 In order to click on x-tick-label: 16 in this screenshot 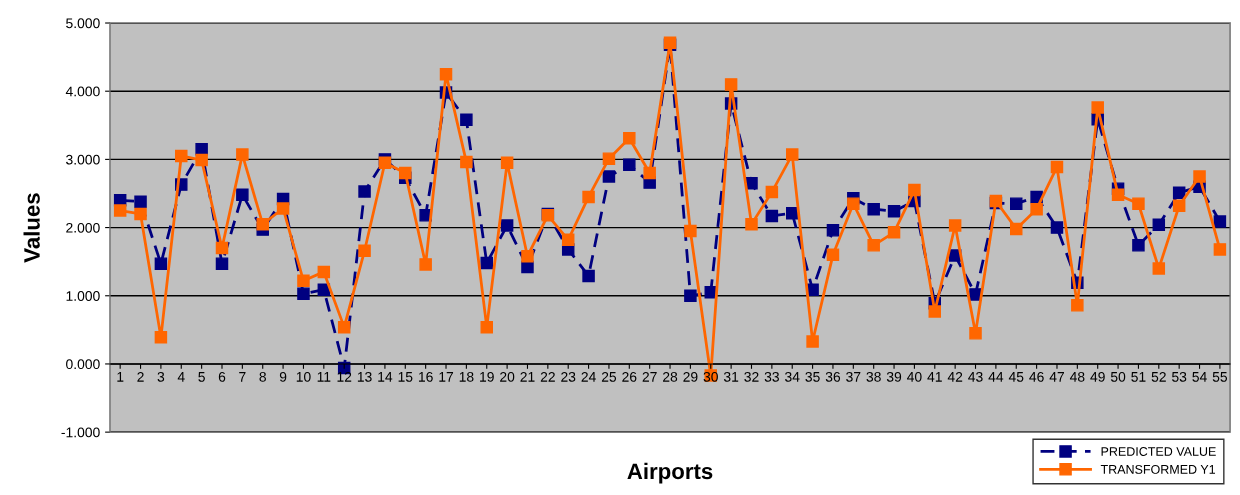, I will do `click(425, 376)`.